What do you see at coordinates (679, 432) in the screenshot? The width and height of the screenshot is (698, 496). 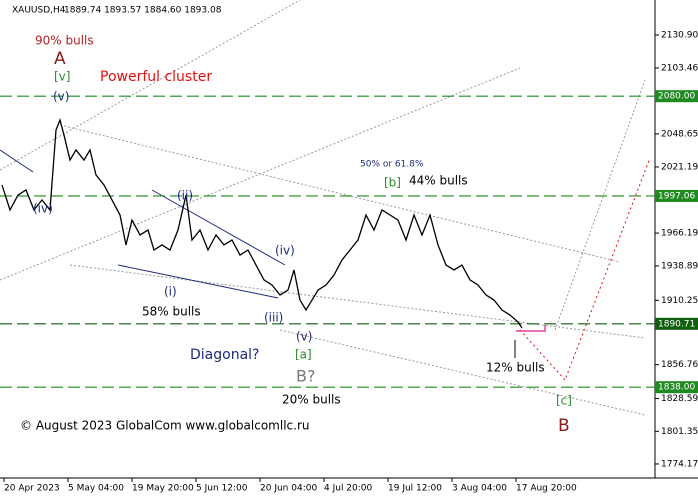 I see `y-tick-label: 1801.35` at bounding box center [679, 432].